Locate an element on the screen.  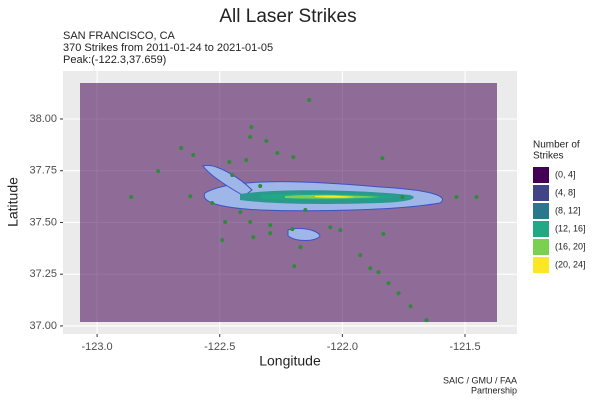
y-axis-label: Latitude is located at coordinates (13, 202).